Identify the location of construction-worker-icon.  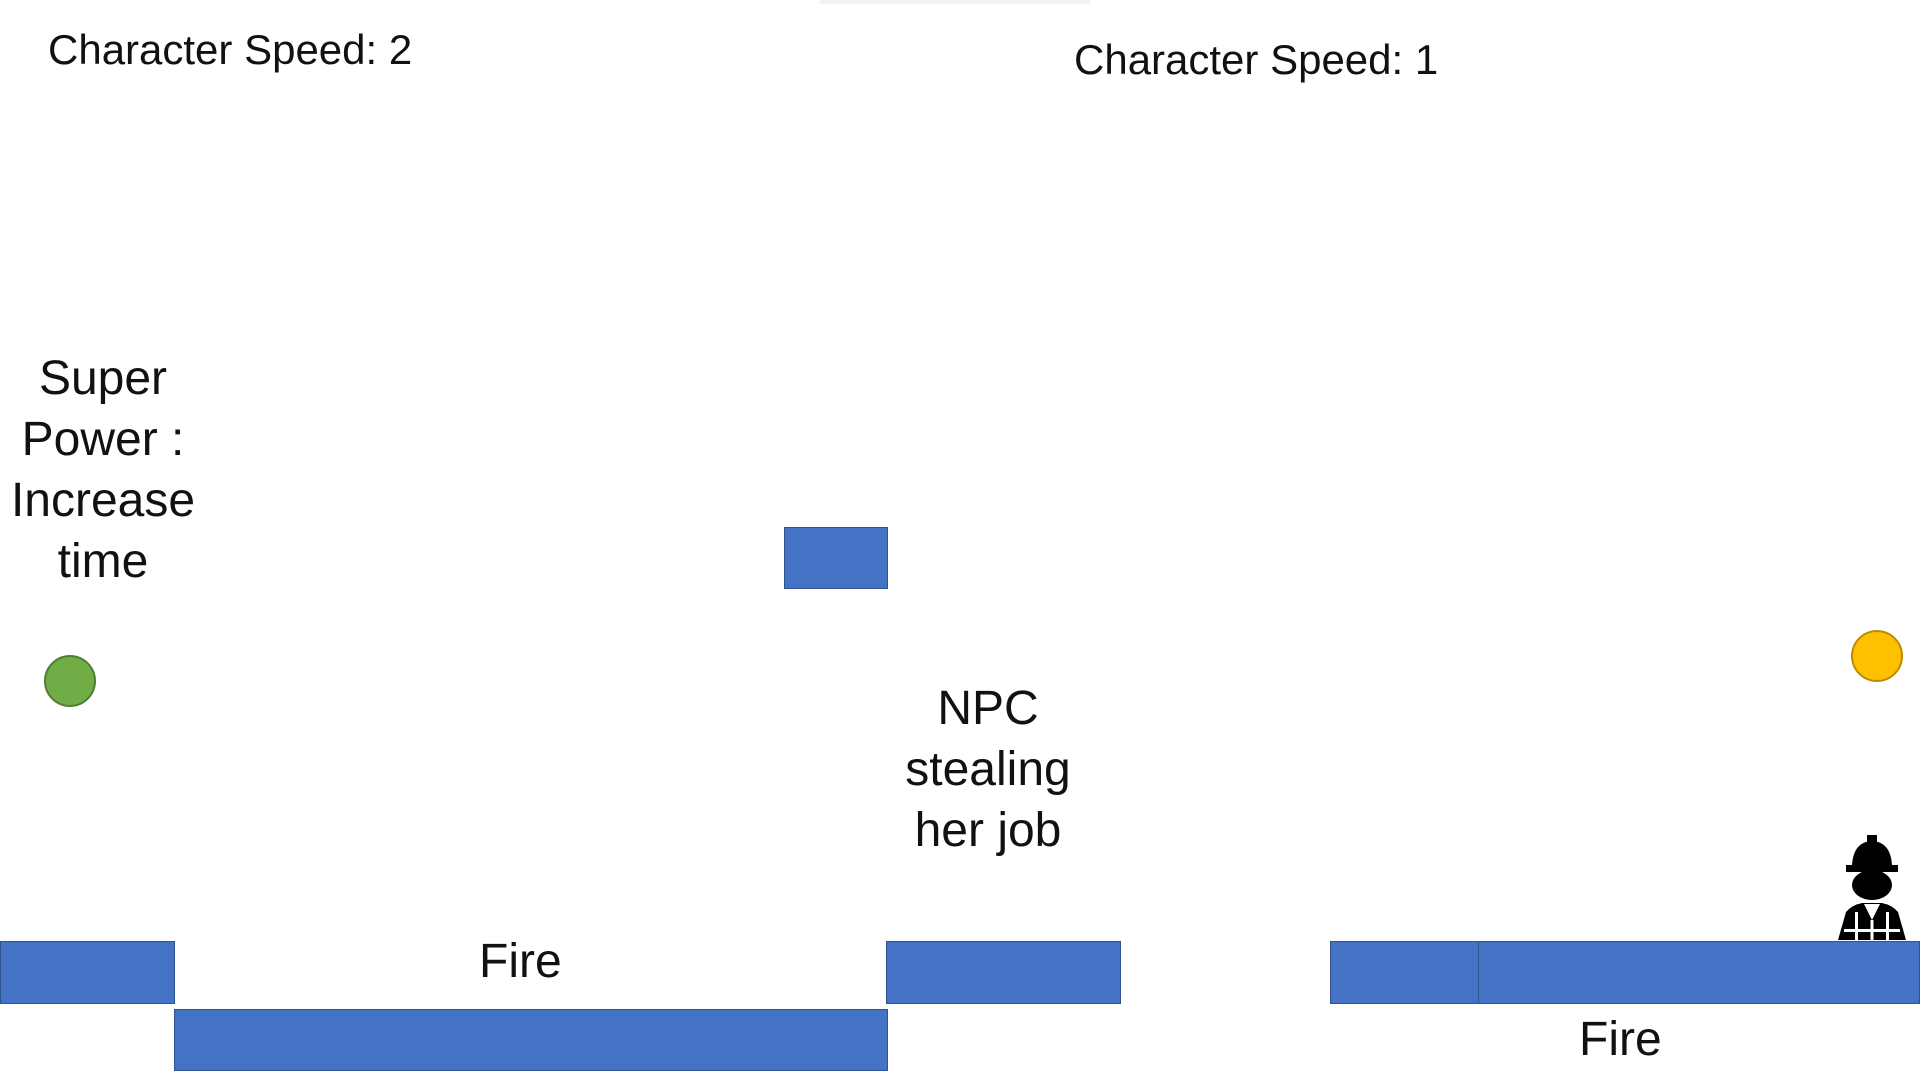
(1872, 887).